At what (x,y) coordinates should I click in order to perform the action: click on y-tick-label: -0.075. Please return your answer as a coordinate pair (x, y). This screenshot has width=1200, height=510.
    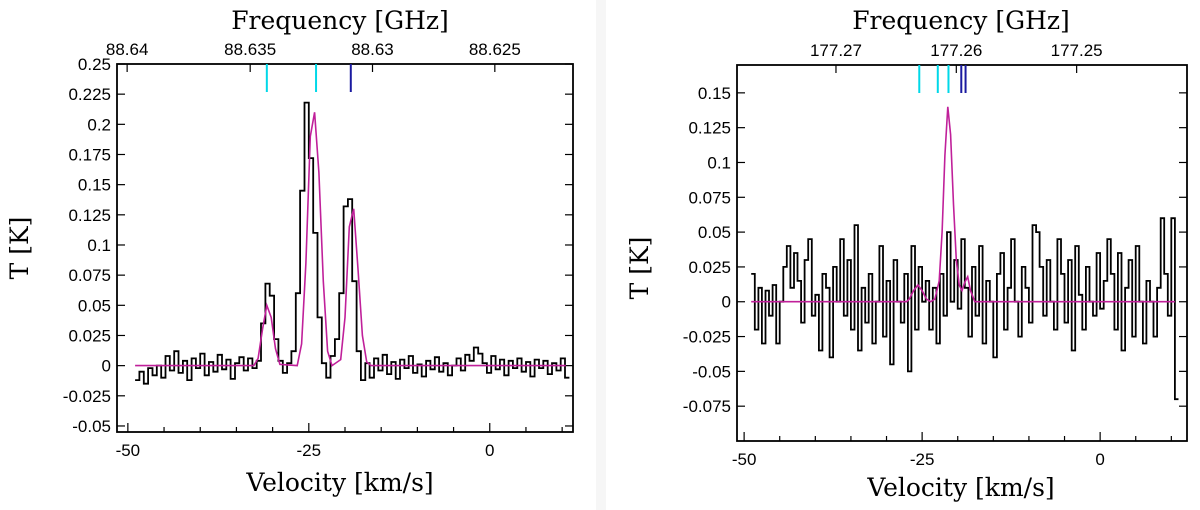
    Looking at the image, I should click on (707, 406).